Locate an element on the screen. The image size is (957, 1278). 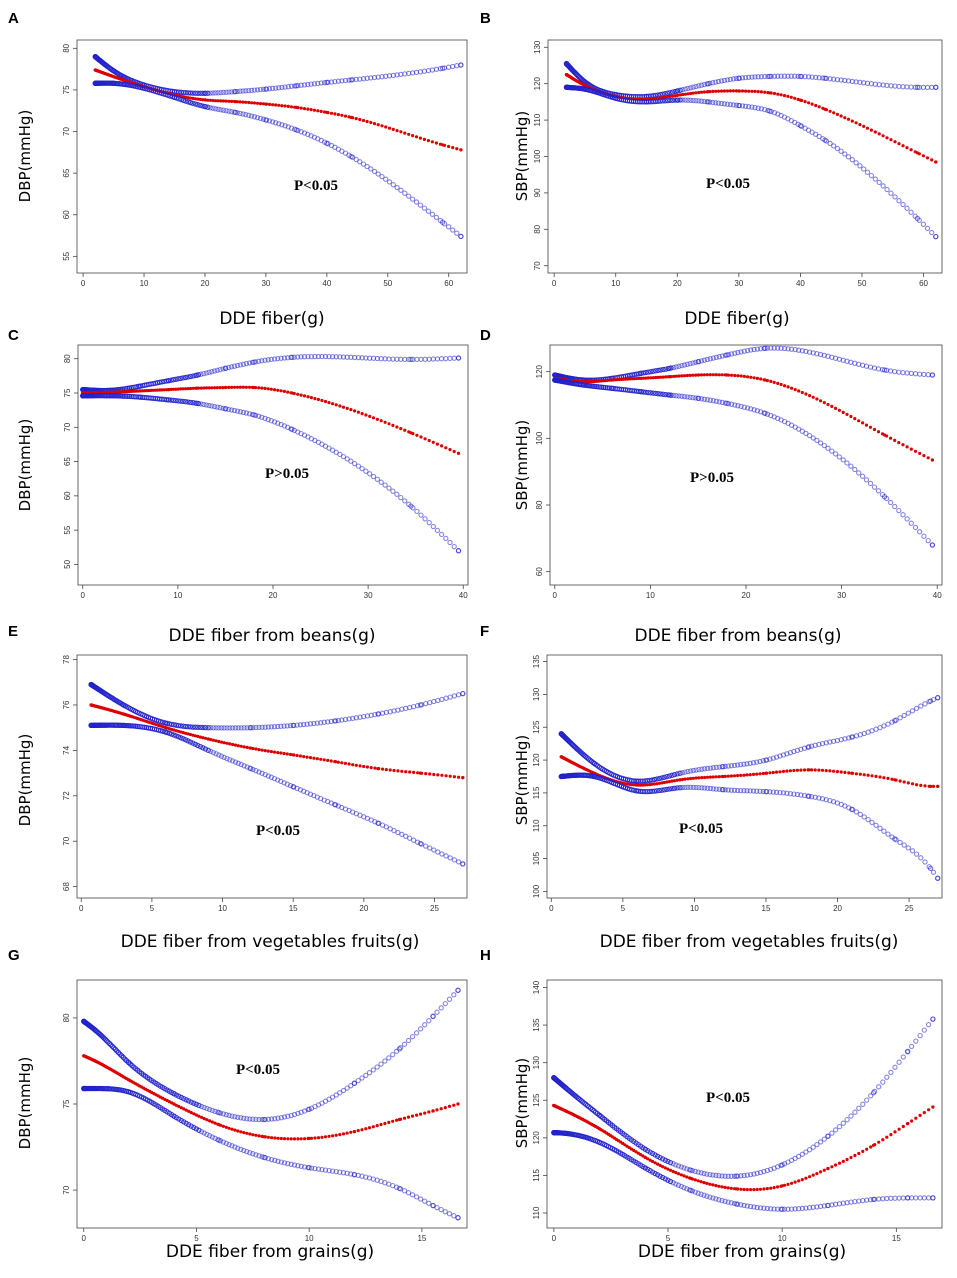
series-estimate is located at coordinates (271, 1097).